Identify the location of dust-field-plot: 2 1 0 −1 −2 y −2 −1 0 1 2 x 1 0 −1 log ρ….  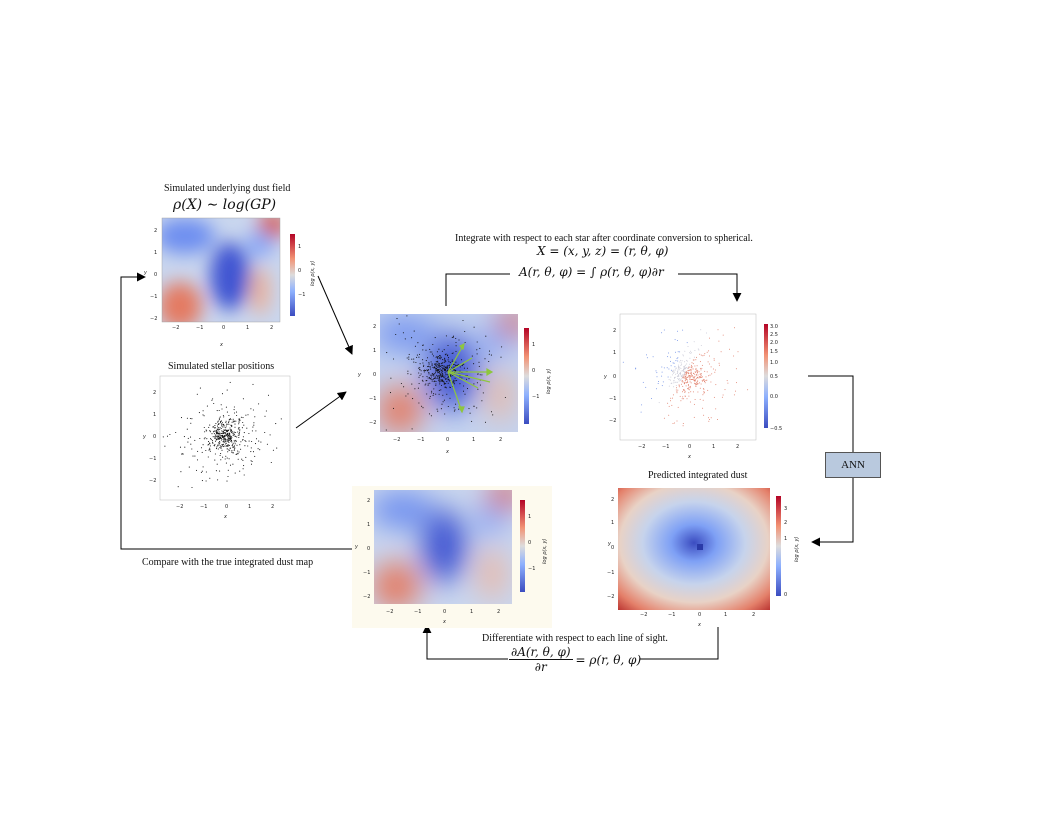
(229, 282).